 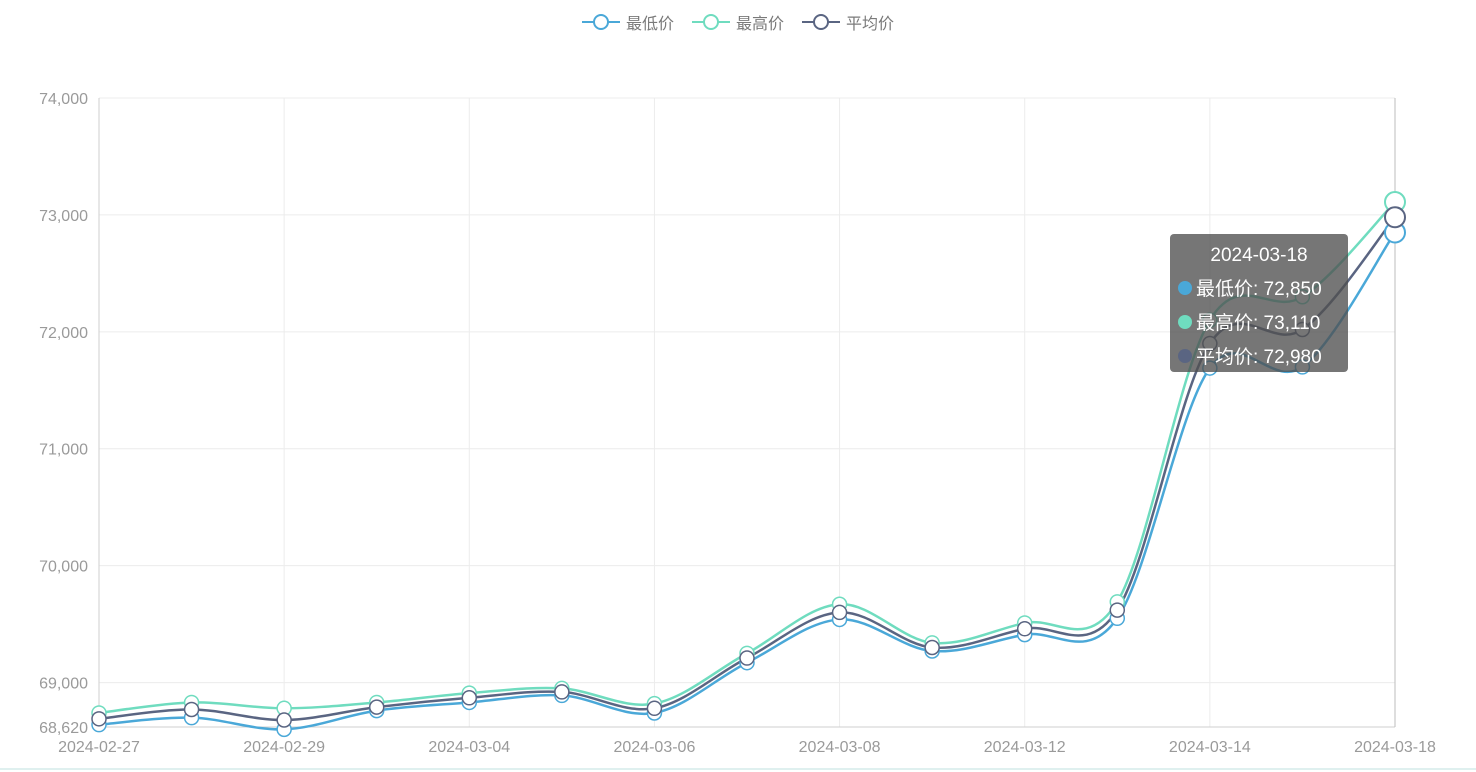 I want to click on tooltip-avg-price-text: 平均价: 72,980, so click(x=1259, y=357).